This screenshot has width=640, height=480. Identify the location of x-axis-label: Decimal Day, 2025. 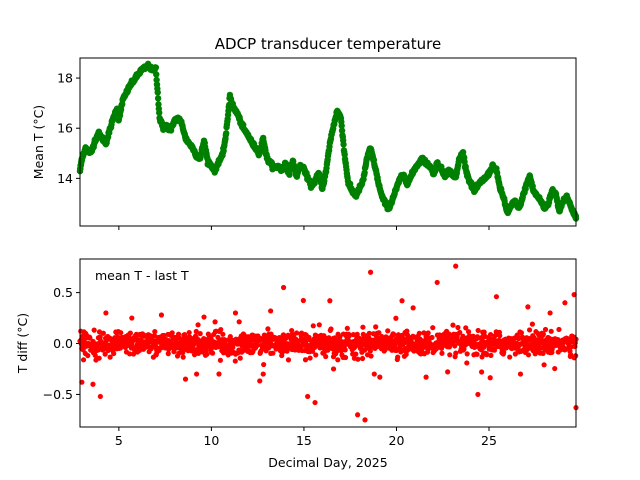
(327, 462).